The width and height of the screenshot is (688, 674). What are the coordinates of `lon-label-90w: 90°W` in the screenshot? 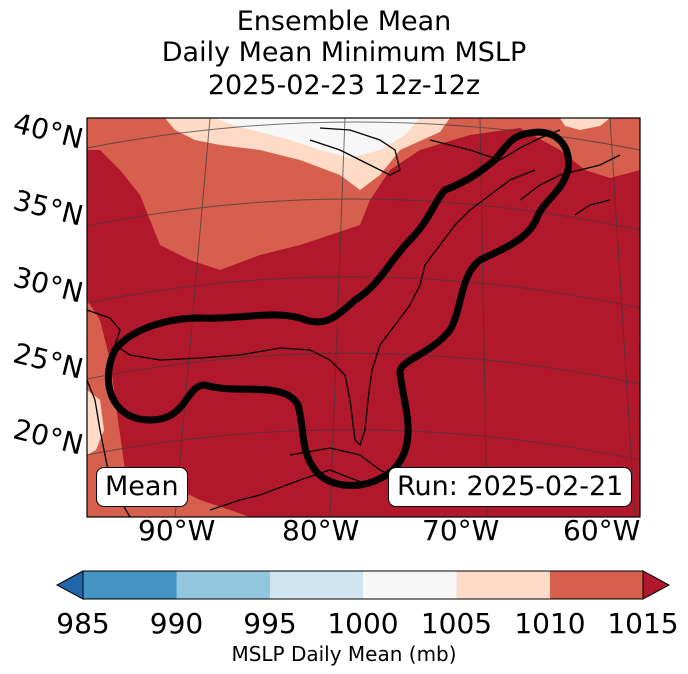 It's located at (177, 530).